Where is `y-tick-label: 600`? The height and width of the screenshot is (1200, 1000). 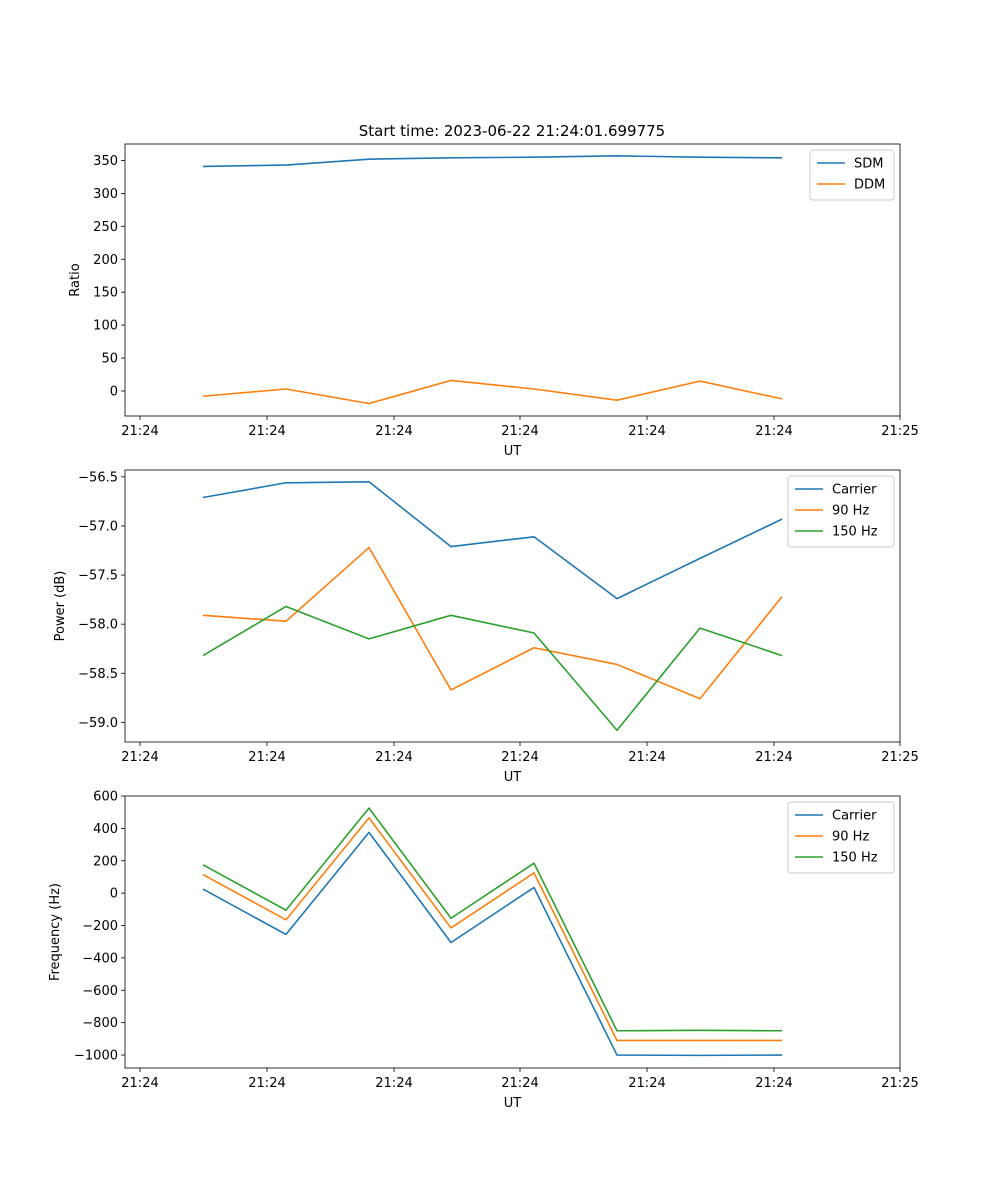
y-tick-label: 600 is located at coordinates (105, 797).